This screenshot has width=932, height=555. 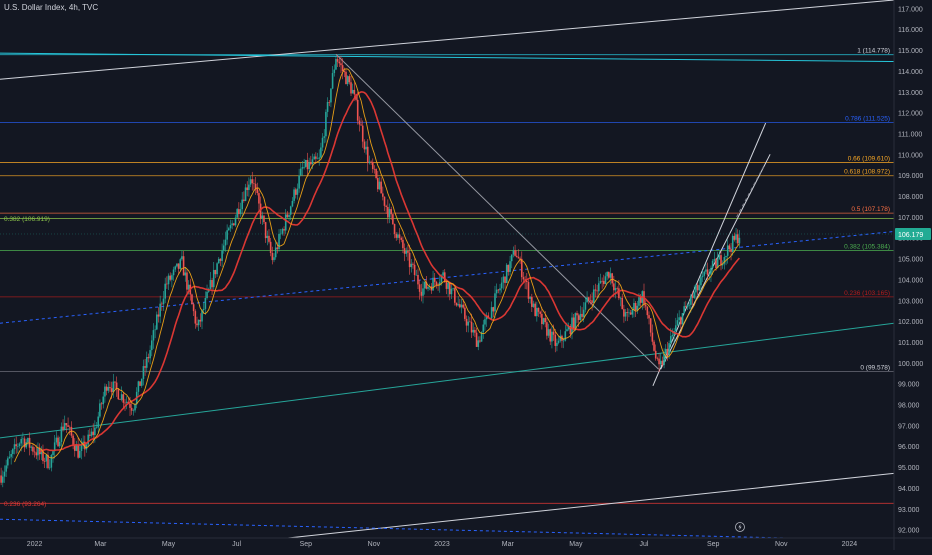 I want to click on x-tick-label: 2024, so click(x=850, y=544).